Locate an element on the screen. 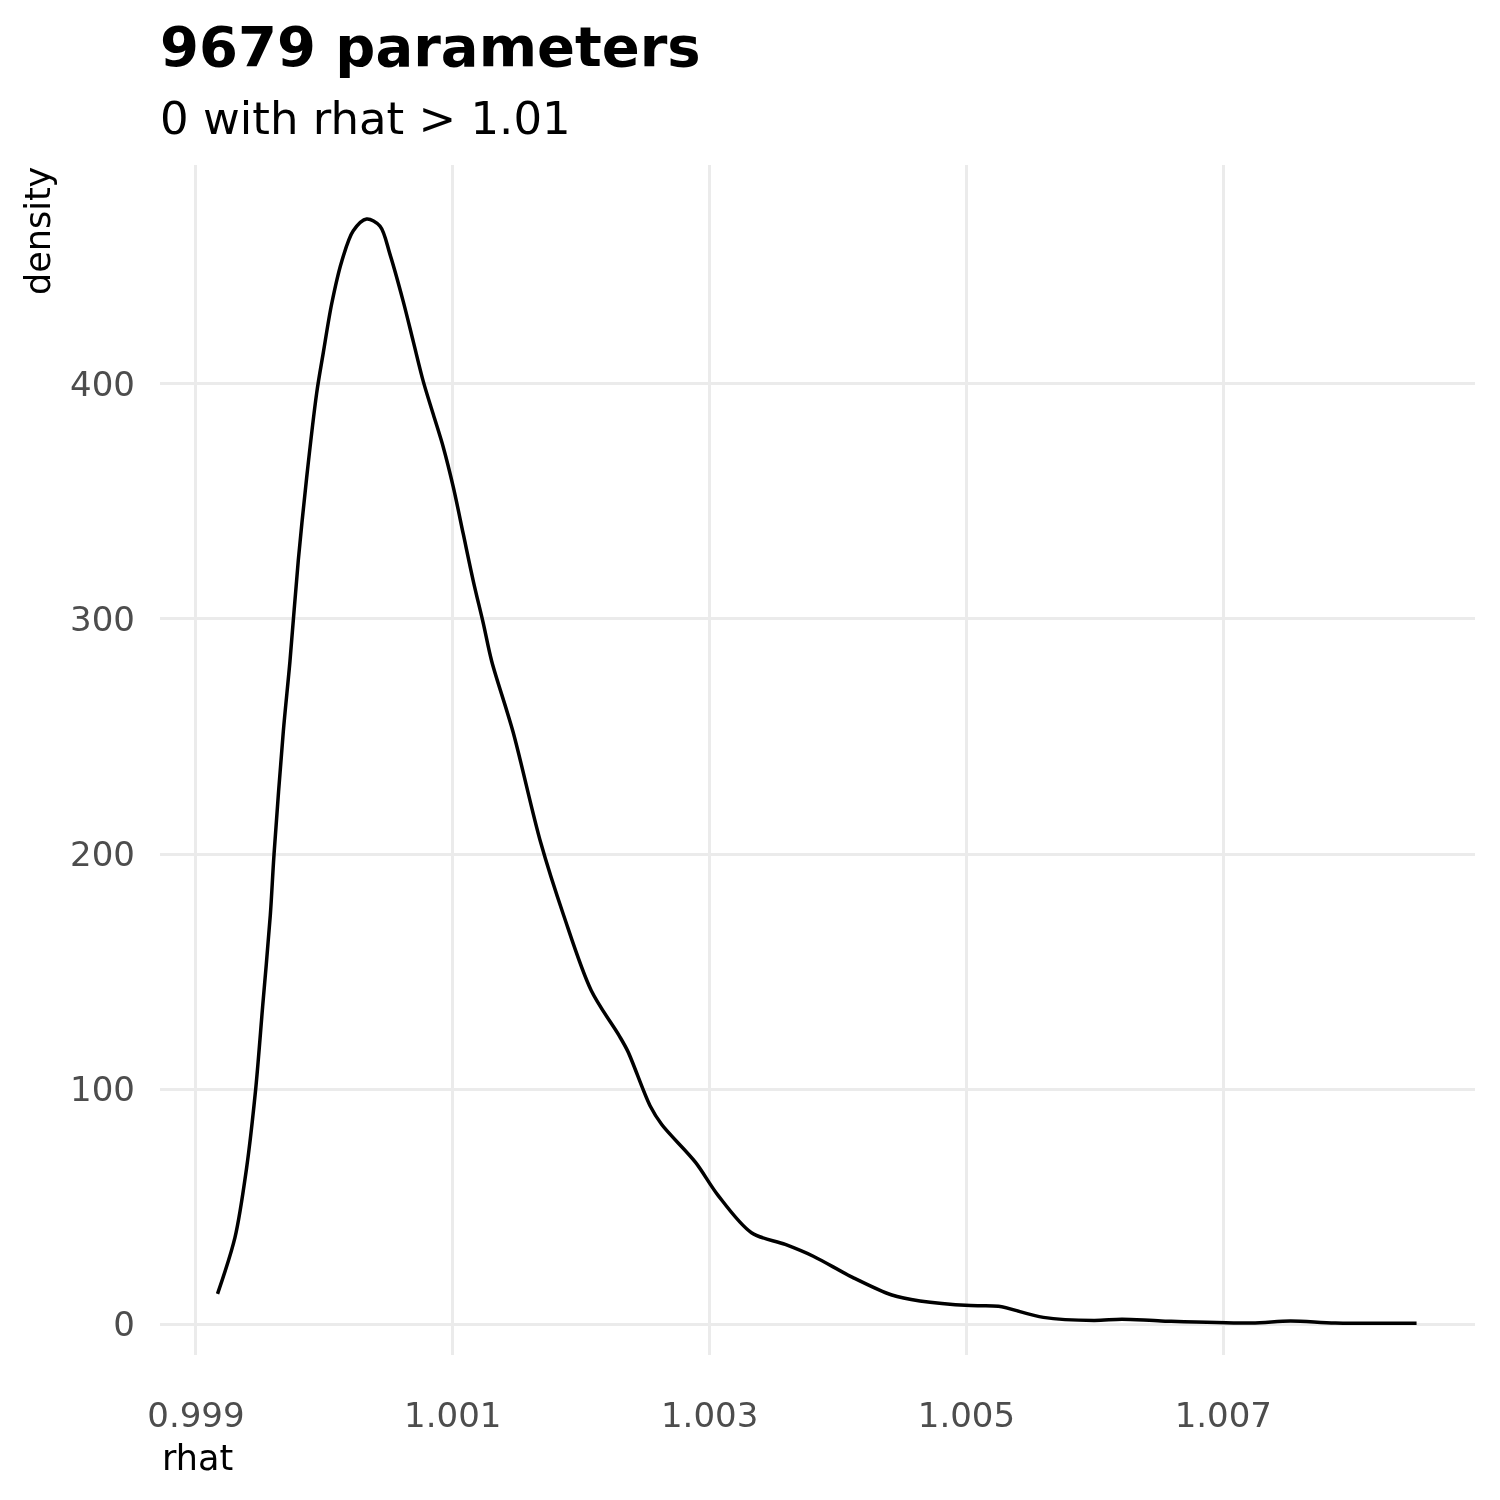 The width and height of the screenshot is (1500, 1500). y-axis-title: density is located at coordinates (38, 230).